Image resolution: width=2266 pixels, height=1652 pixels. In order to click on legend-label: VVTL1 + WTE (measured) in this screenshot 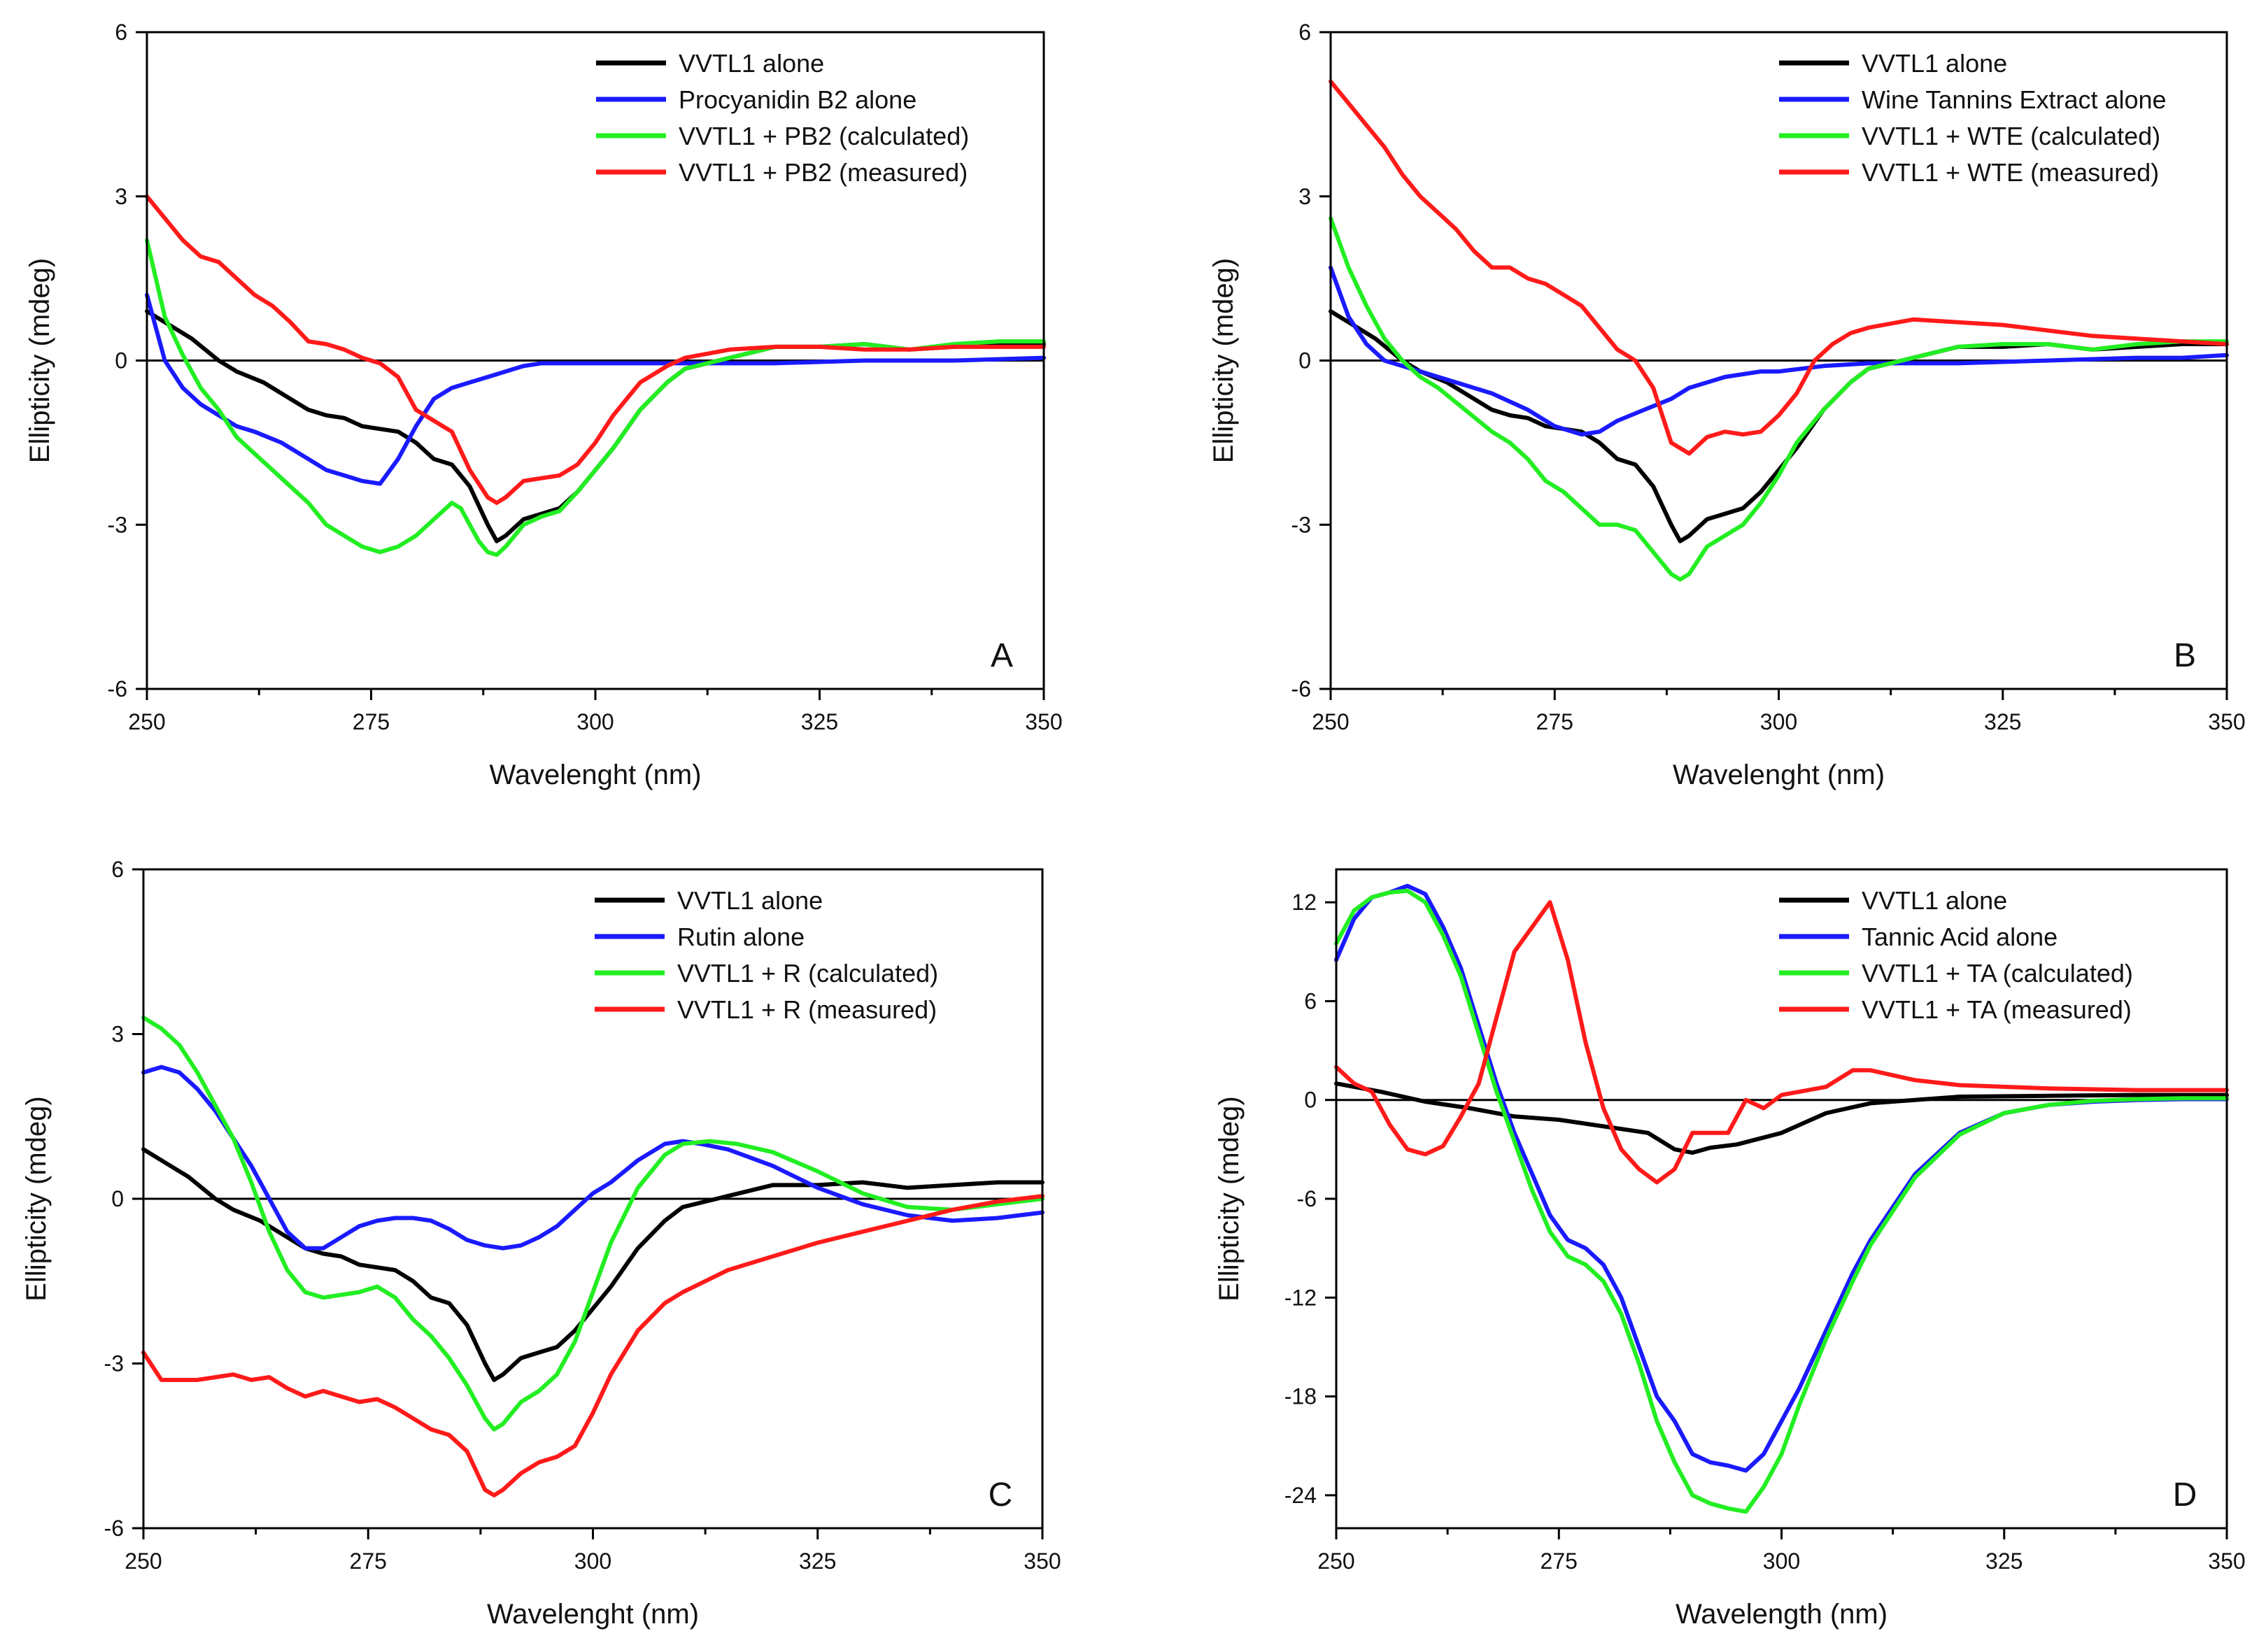, I will do `click(2010, 172)`.